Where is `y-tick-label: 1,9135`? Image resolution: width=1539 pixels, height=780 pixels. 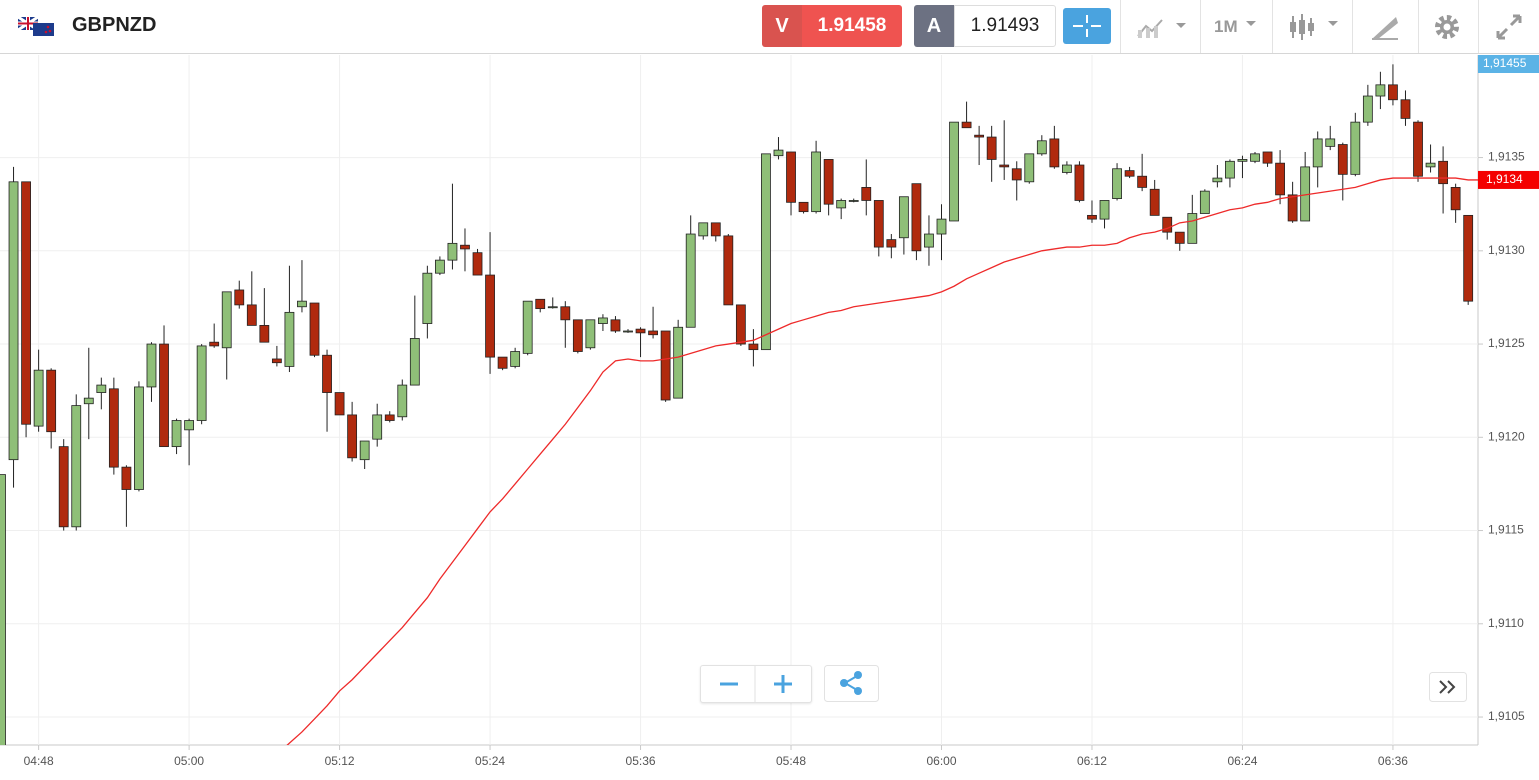 y-tick-label: 1,9135 is located at coordinates (1506, 157).